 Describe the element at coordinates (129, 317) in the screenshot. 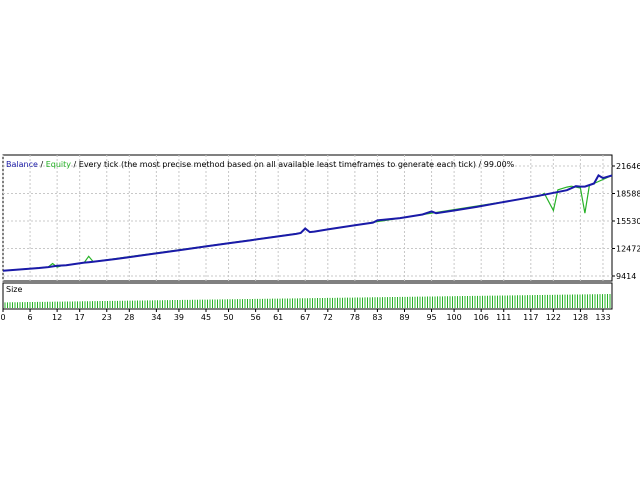

I see `x-tick-label: 28` at that location.